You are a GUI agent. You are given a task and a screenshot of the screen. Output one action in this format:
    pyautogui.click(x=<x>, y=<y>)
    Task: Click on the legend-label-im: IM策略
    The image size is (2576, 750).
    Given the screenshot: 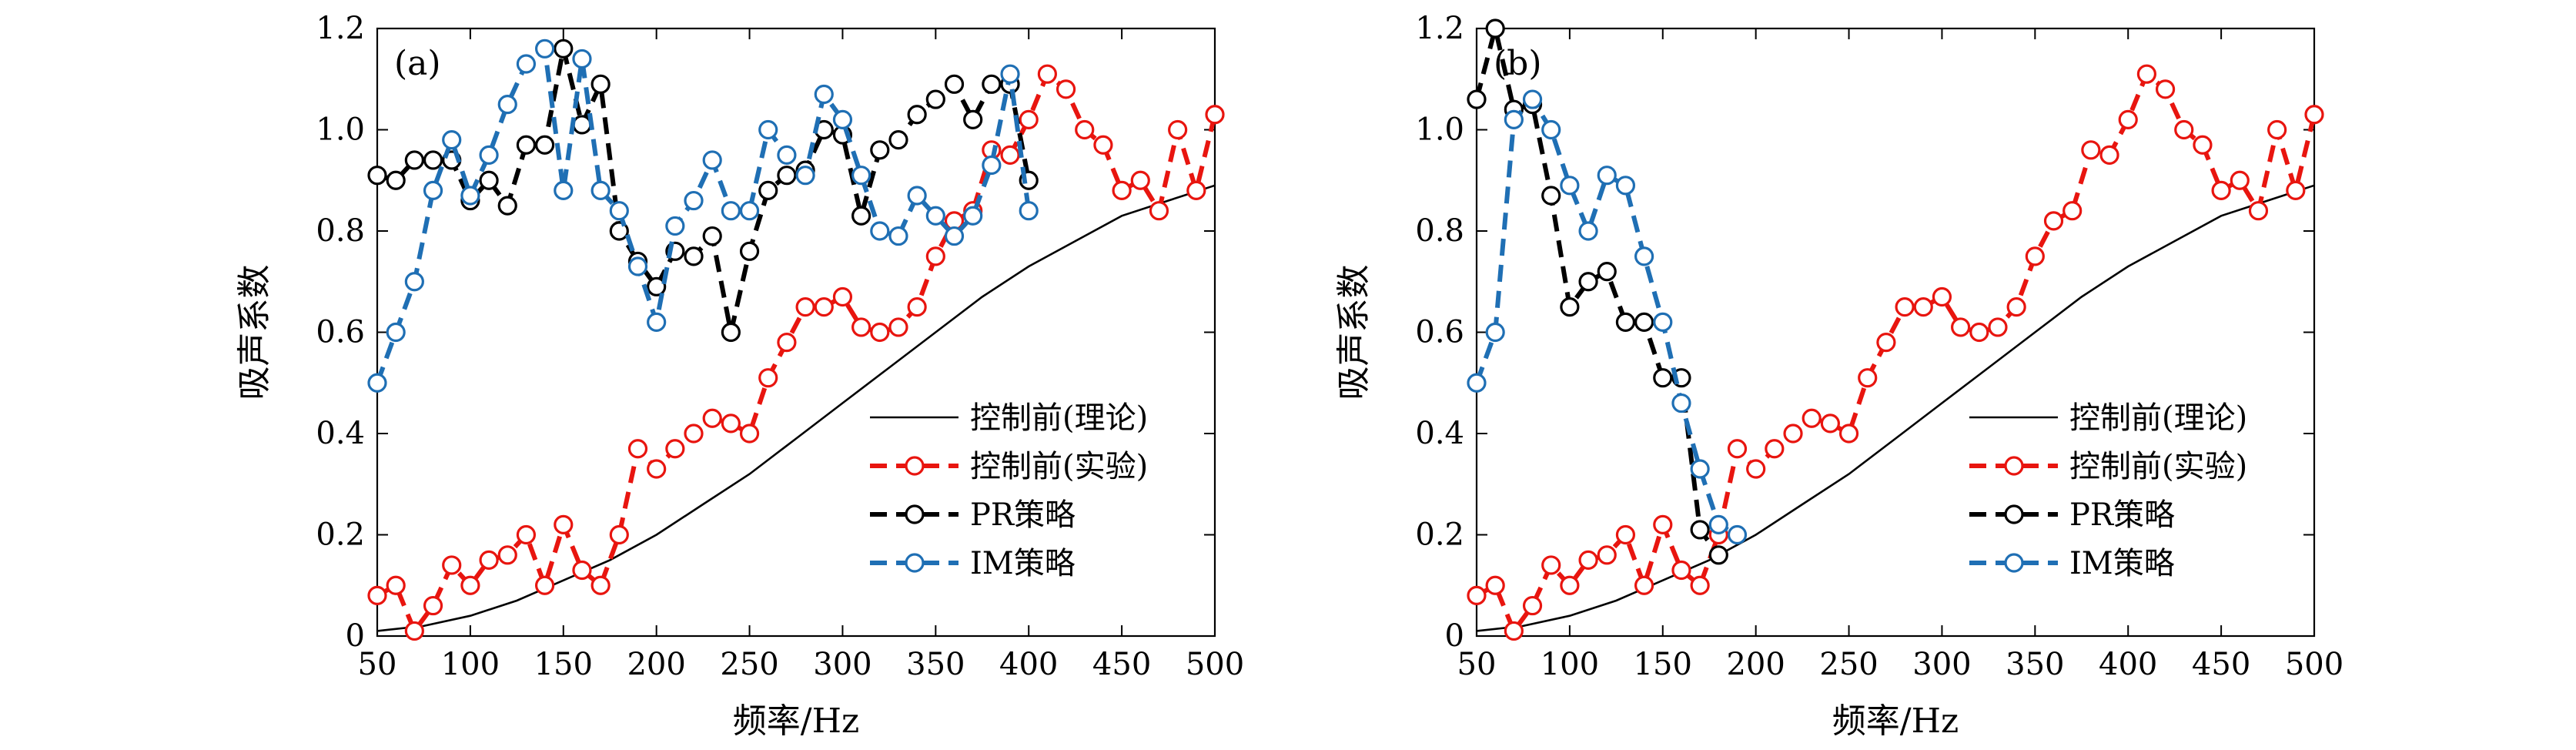 What is the action you would take?
    pyautogui.click(x=2122, y=563)
    